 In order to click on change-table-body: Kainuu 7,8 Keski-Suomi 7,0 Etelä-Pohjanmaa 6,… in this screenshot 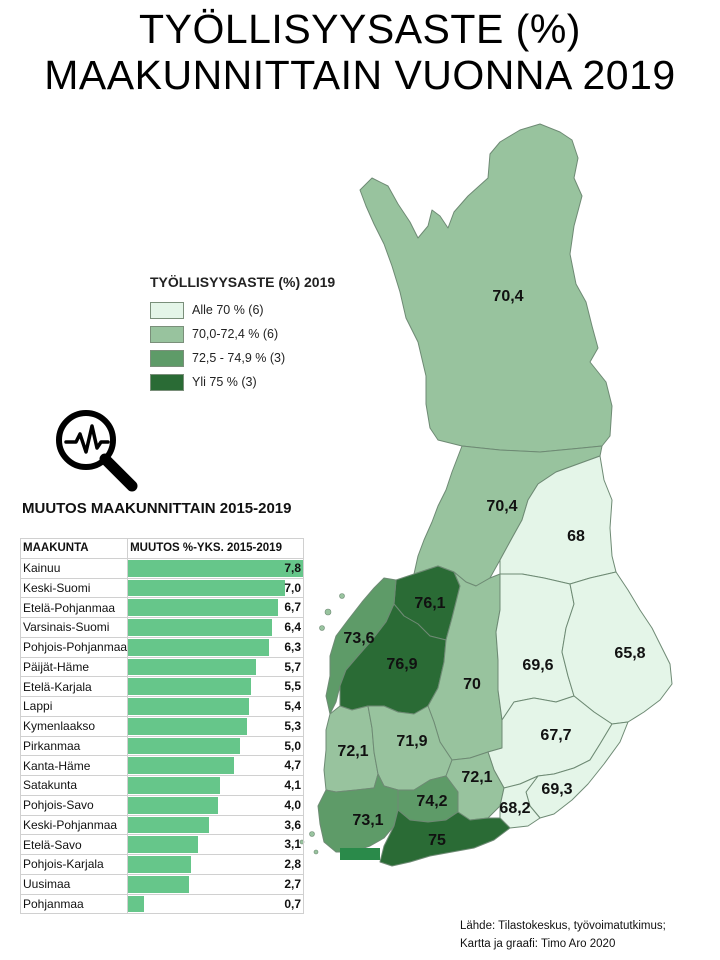, I will do `click(162, 736)`.